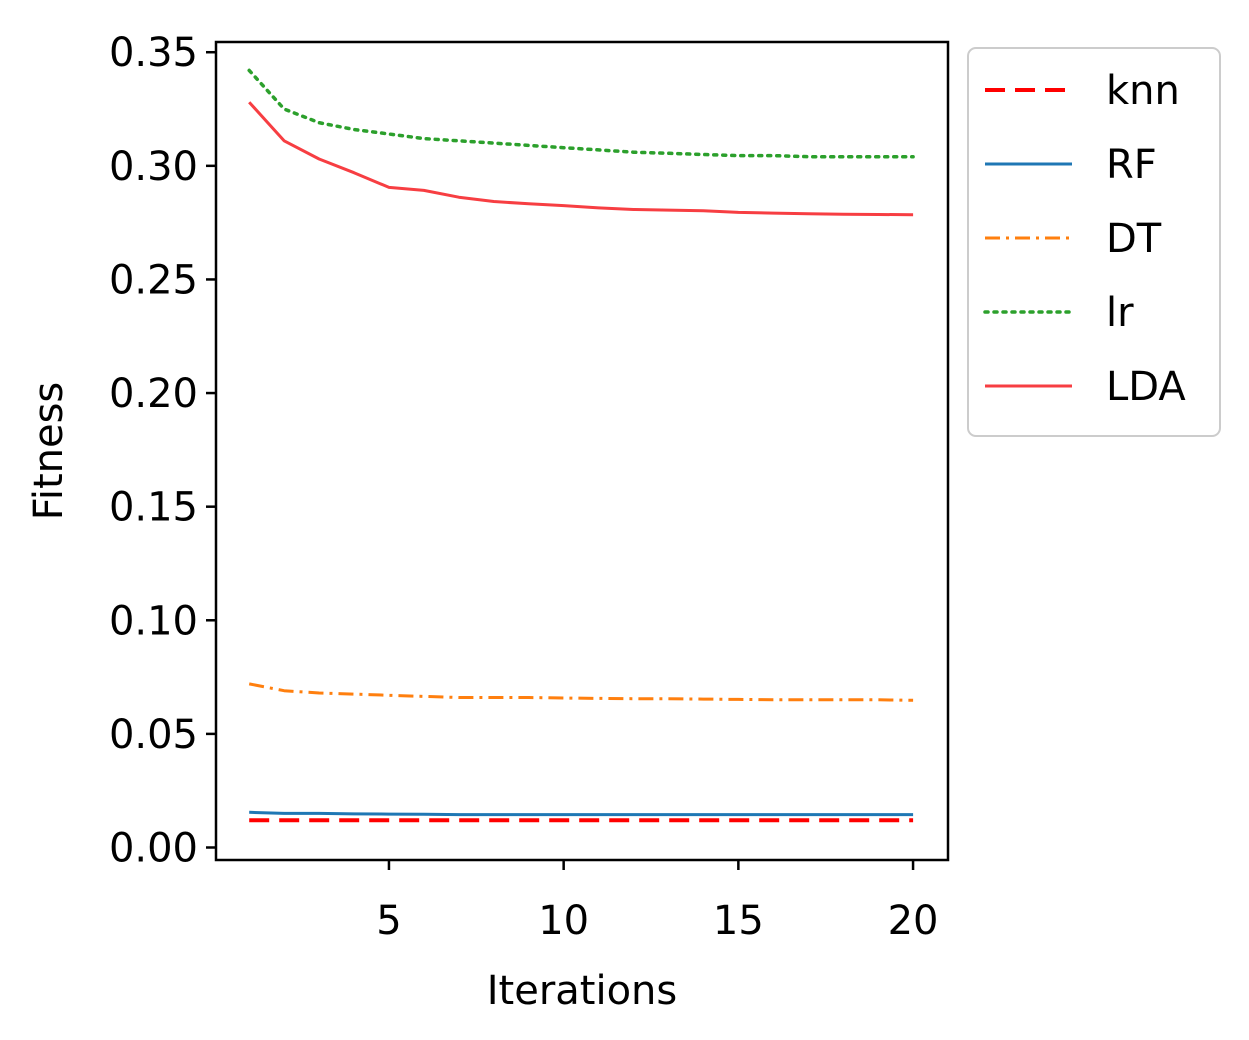 The height and width of the screenshot is (1040, 1249). I want to click on y-tick-label: 0.05, so click(153, 735).